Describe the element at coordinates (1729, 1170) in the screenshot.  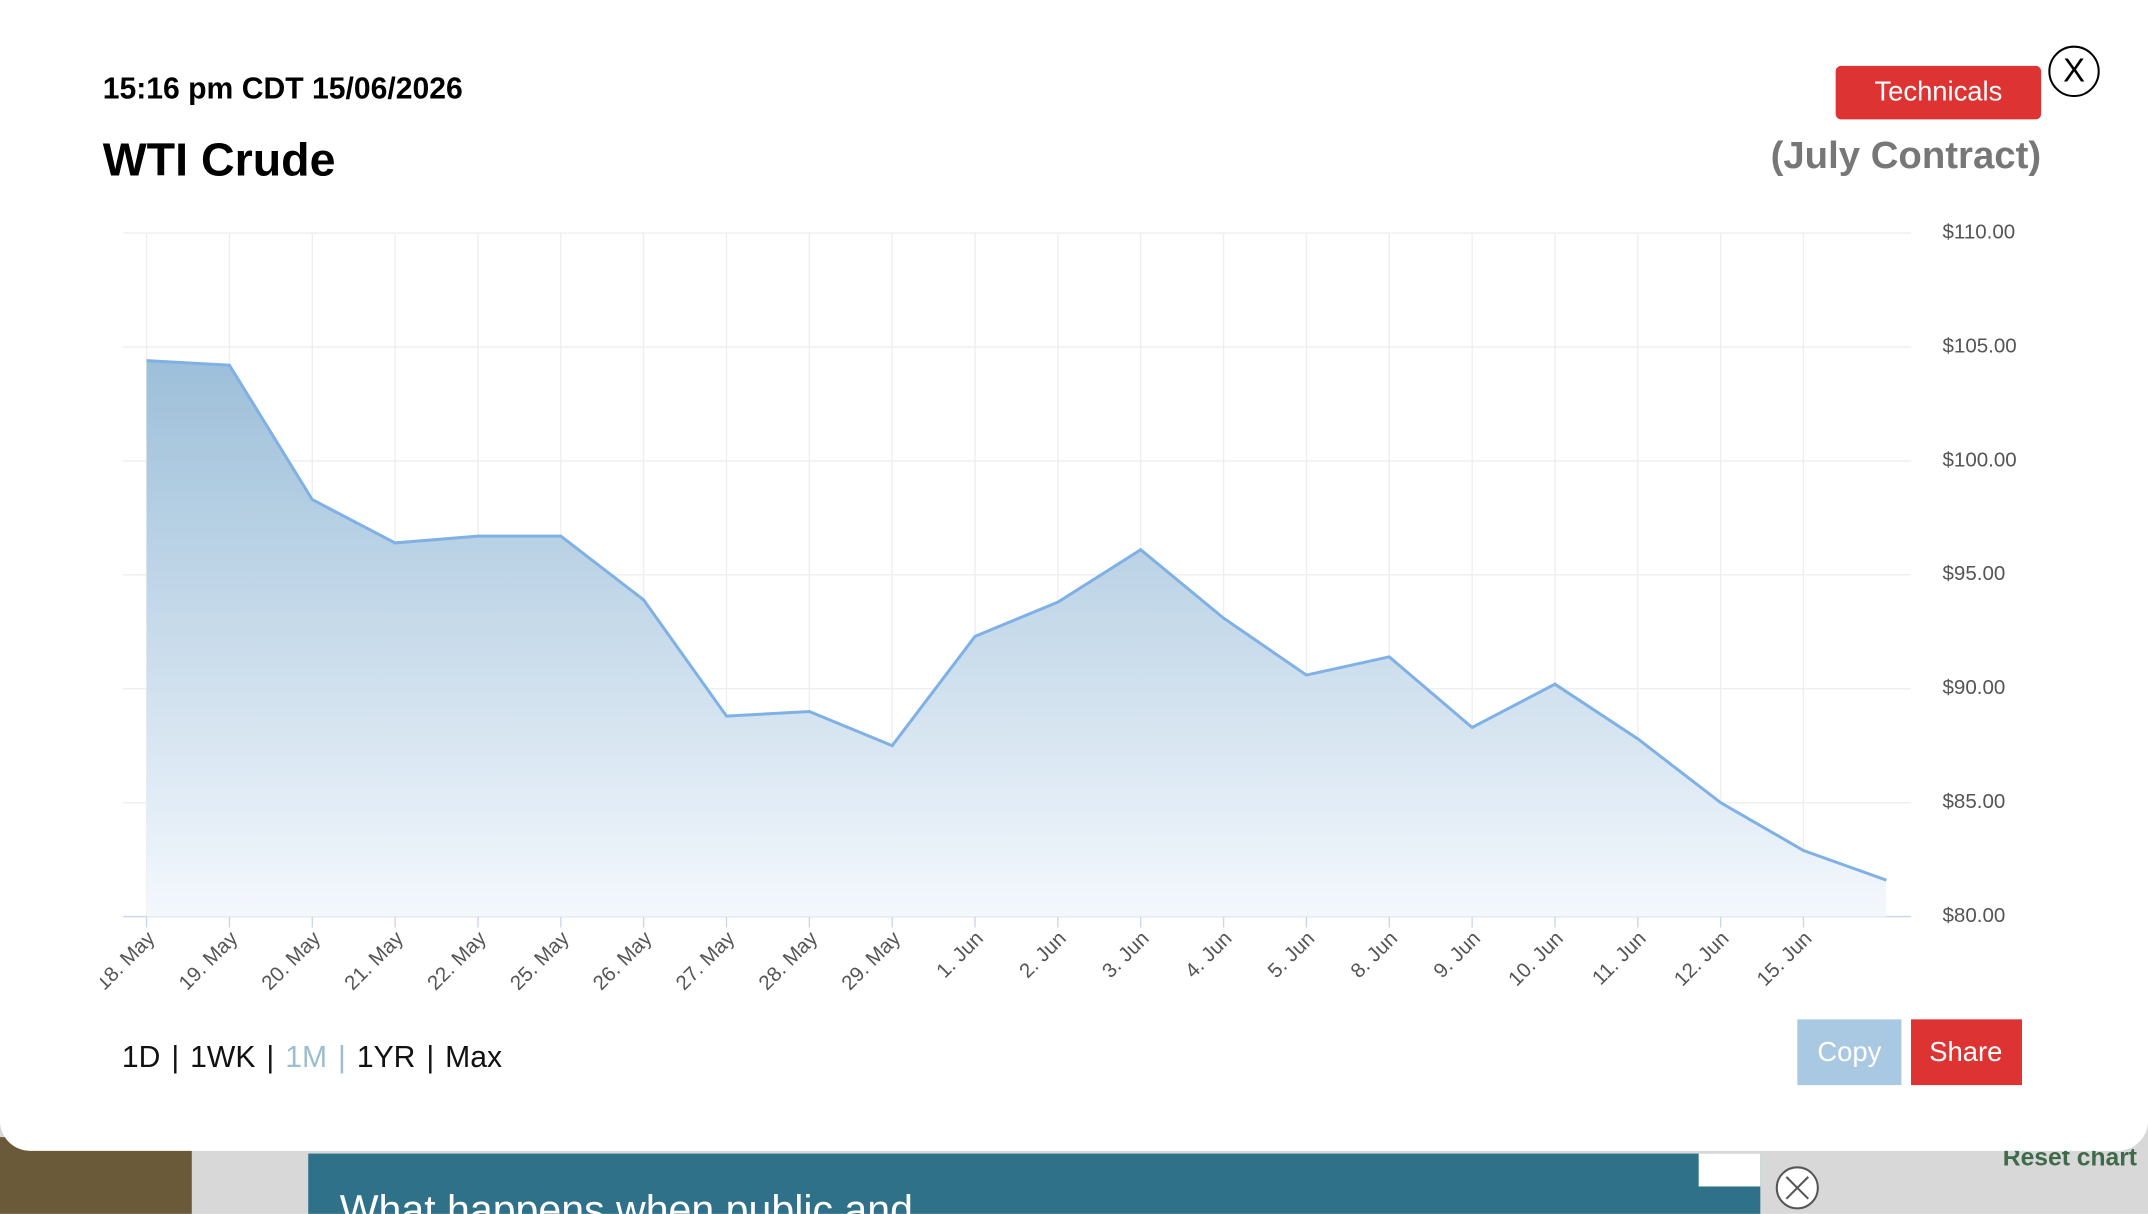
I see `ad-icons` at that location.